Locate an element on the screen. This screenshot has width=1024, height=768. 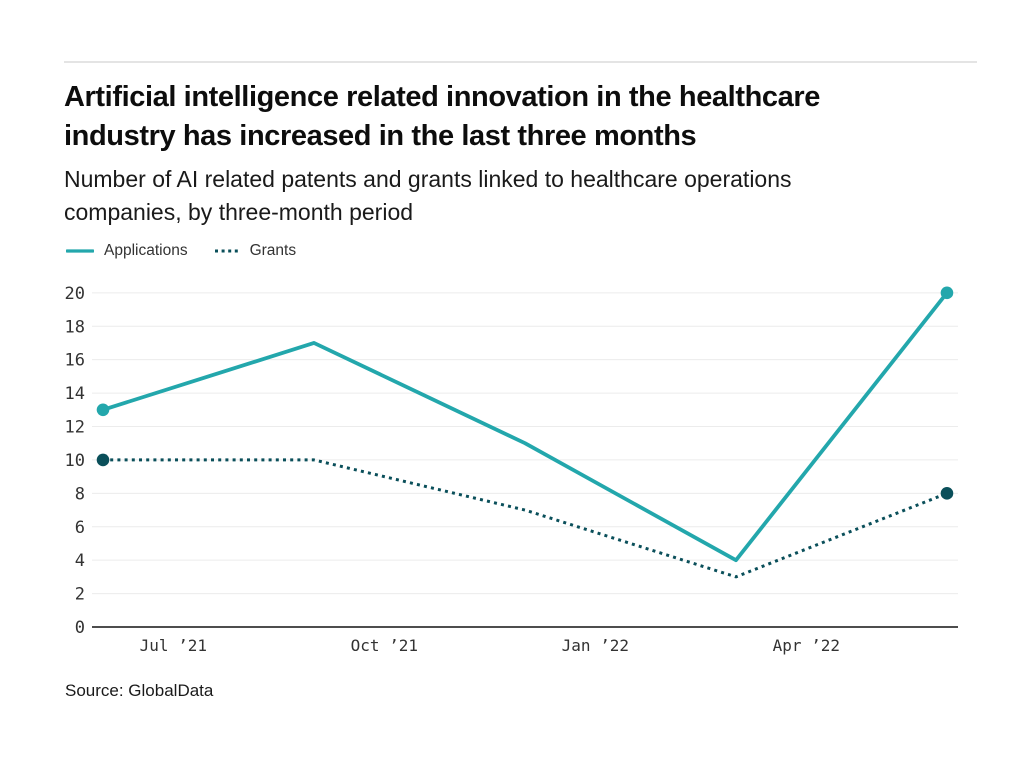
y-tick-label: 2 is located at coordinates (80, 595).